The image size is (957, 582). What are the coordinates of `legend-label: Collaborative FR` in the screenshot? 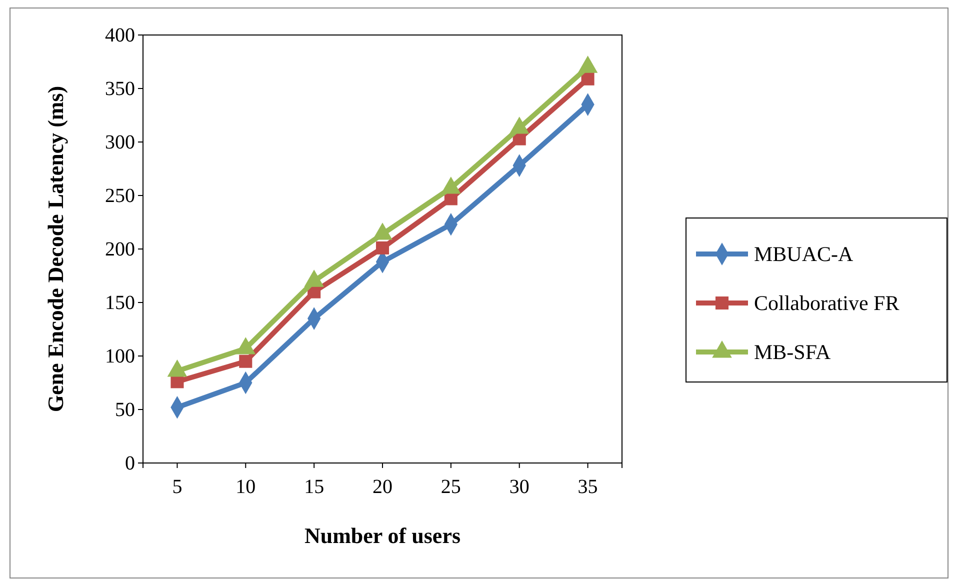 It's located at (827, 303).